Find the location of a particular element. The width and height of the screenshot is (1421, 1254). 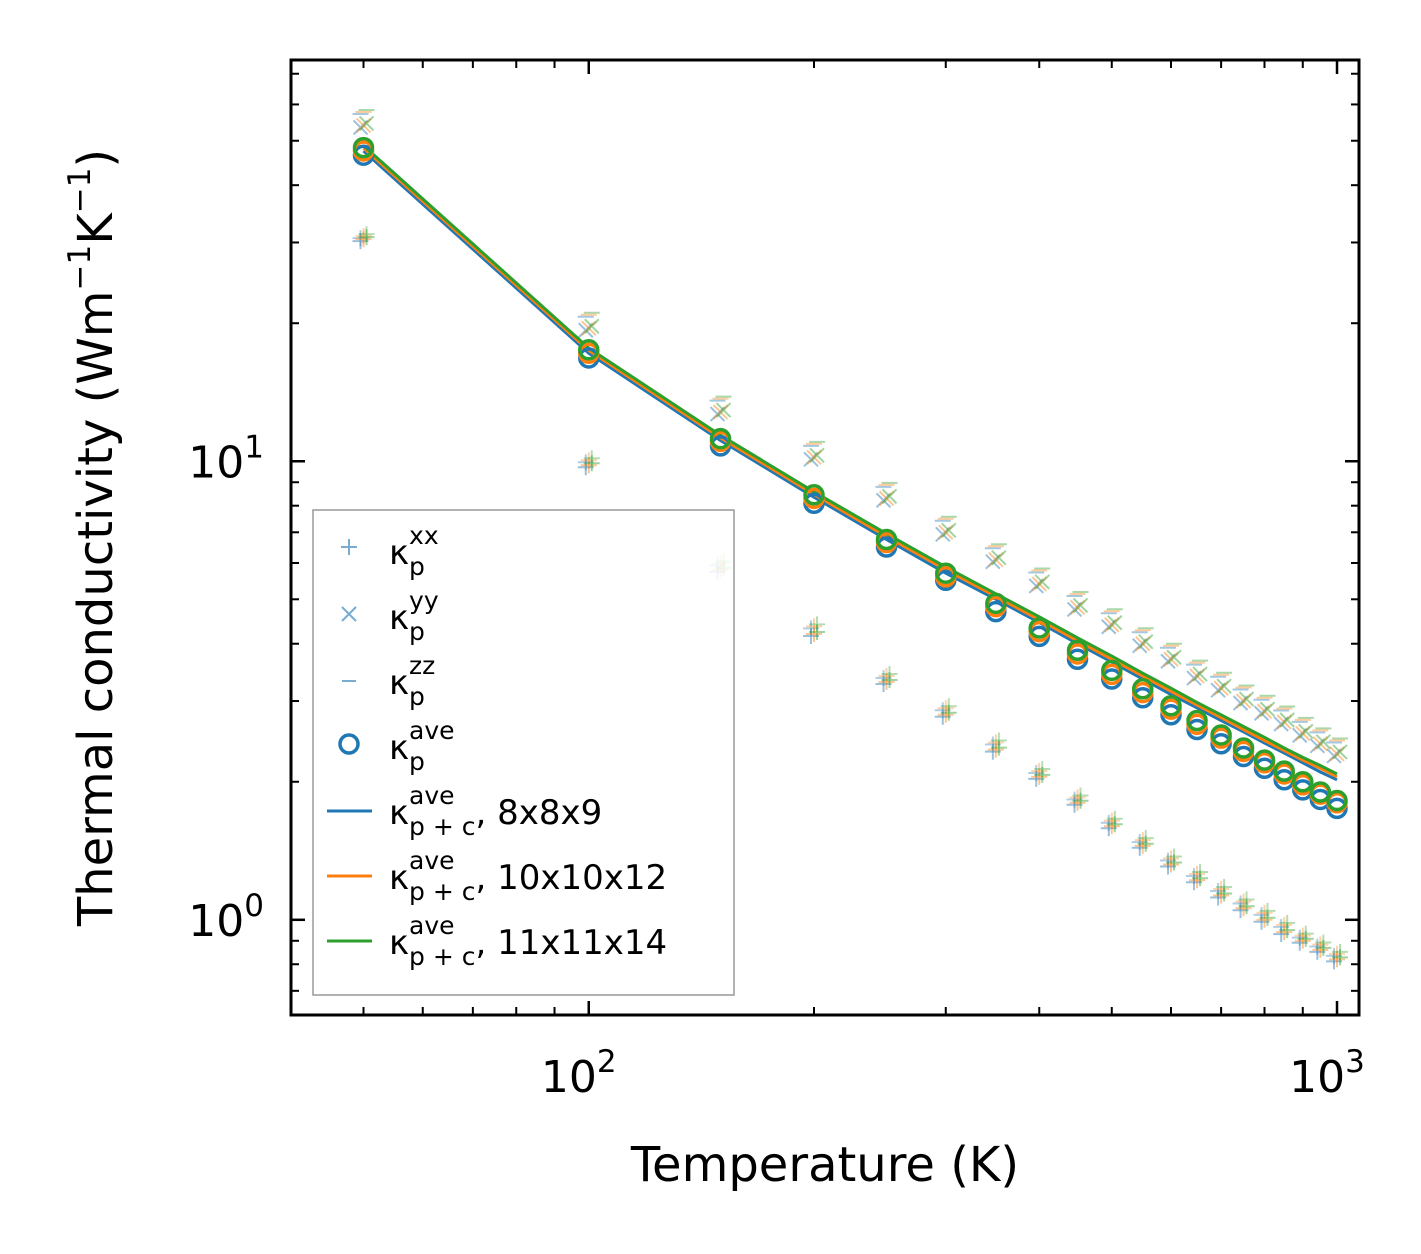

legend-circle-marker is located at coordinates (349, 744).